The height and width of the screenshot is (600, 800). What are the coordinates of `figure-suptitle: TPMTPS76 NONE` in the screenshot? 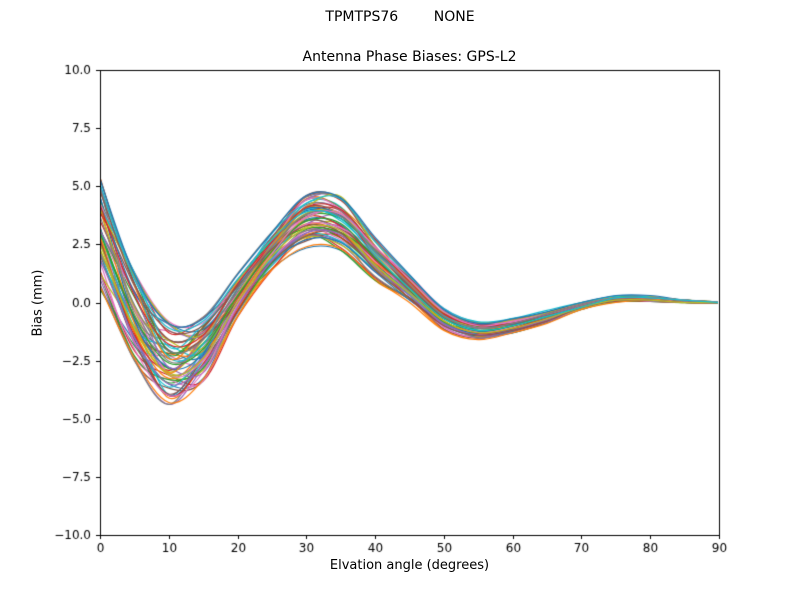 It's located at (400, 17).